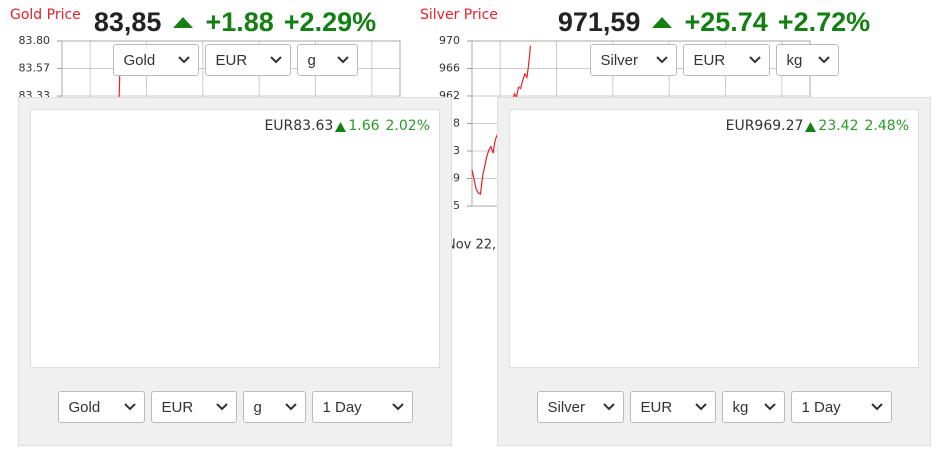  Describe the element at coordinates (449, 40) in the screenshot. I see `y-tick-label: 970` at that location.